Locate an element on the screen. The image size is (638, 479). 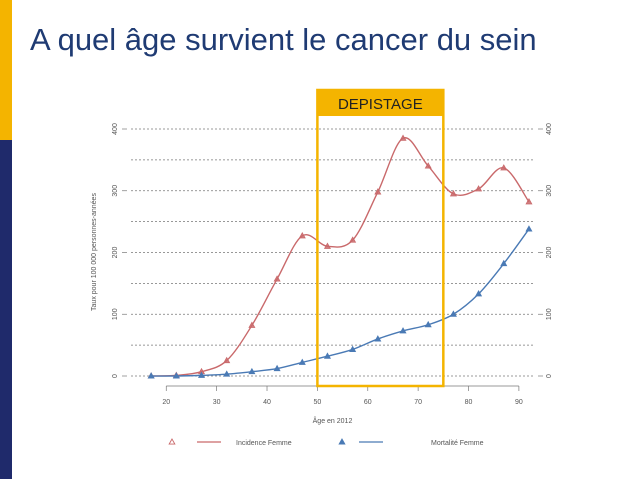
y-tick-label-left: 200 is located at coordinates (115, 253).